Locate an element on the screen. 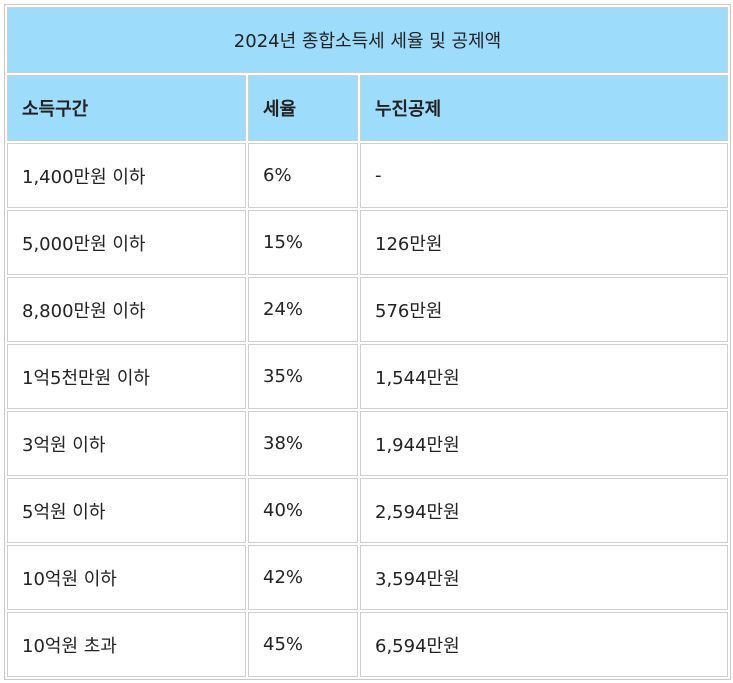  income-bracket-cell: 5,000만원 이하 is located at coordinates (126, 242).